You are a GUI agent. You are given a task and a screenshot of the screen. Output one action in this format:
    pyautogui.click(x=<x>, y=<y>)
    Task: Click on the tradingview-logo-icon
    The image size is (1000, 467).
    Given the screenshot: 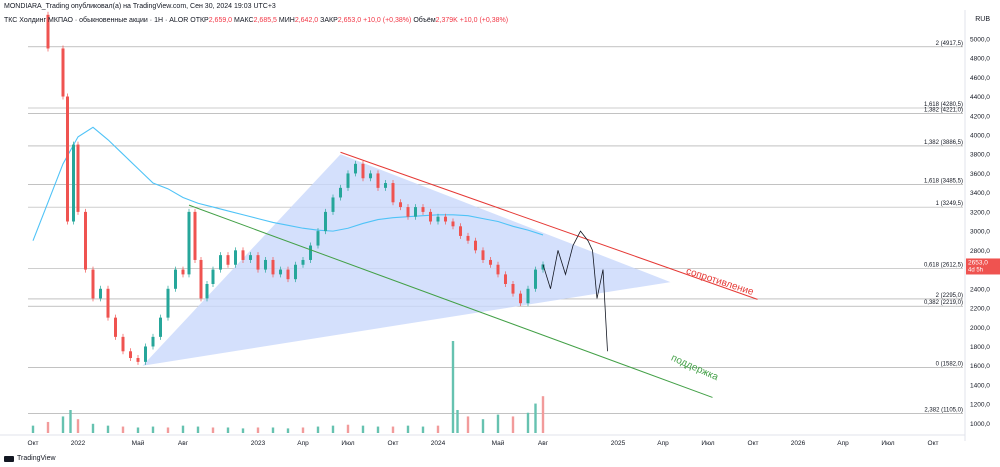 What is the action you would take?
    pyautogui.click(x=9, y=458)
    